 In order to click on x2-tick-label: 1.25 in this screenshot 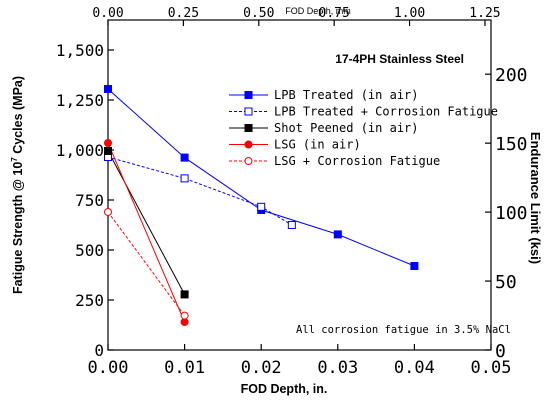, I will do `click(484, 13)`.